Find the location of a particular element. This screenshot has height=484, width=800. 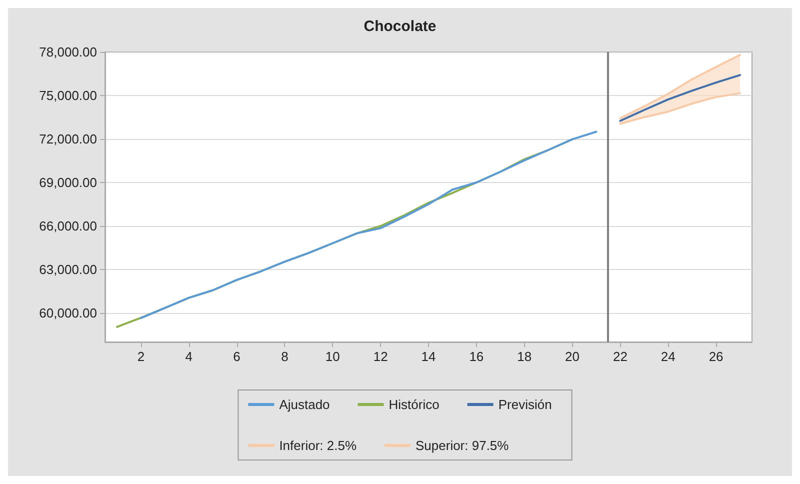

y-tick-label: 60,000.00 is located at coordinates (68, 313).